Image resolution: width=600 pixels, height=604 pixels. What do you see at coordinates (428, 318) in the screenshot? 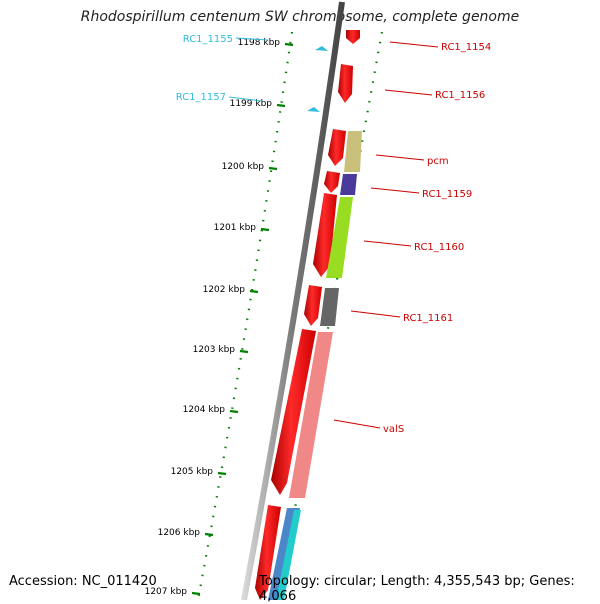
I see `gene-label-rc1-1161: RC1_1161` at bounding box center [428, 318].